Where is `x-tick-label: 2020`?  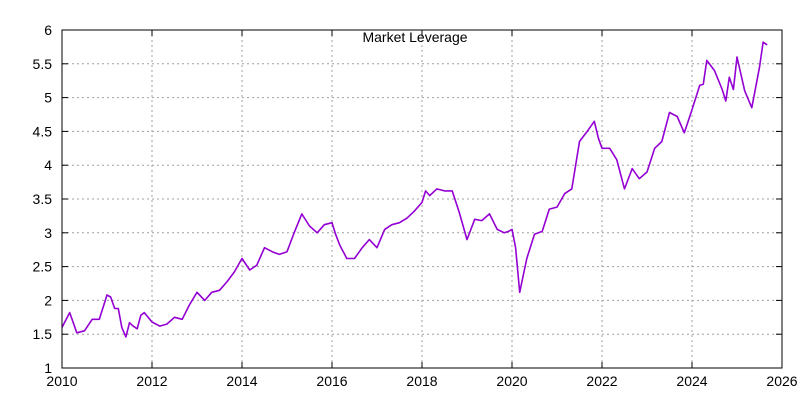
x-tick-label: 2020 is located at coordinates (511, 381).